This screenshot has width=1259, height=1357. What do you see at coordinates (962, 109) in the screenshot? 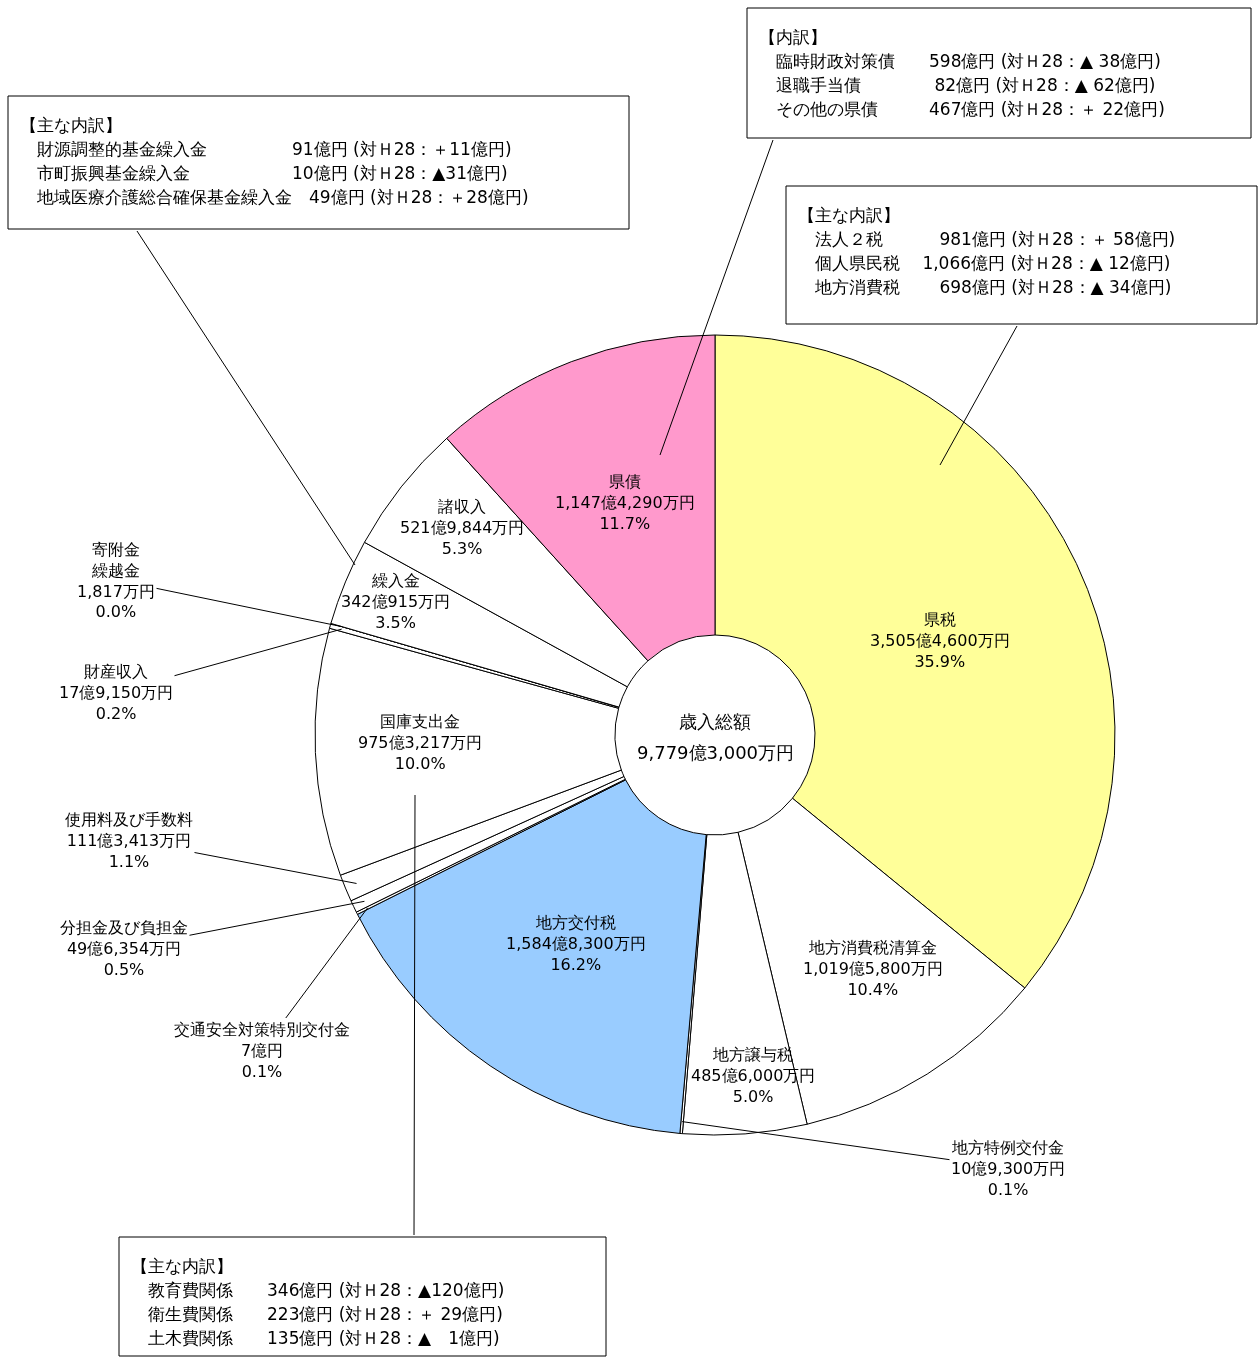
I see `text: その他の県債 467億円 (対Ｈ28：＋ 22億円)` at bounding box center [962, 109].